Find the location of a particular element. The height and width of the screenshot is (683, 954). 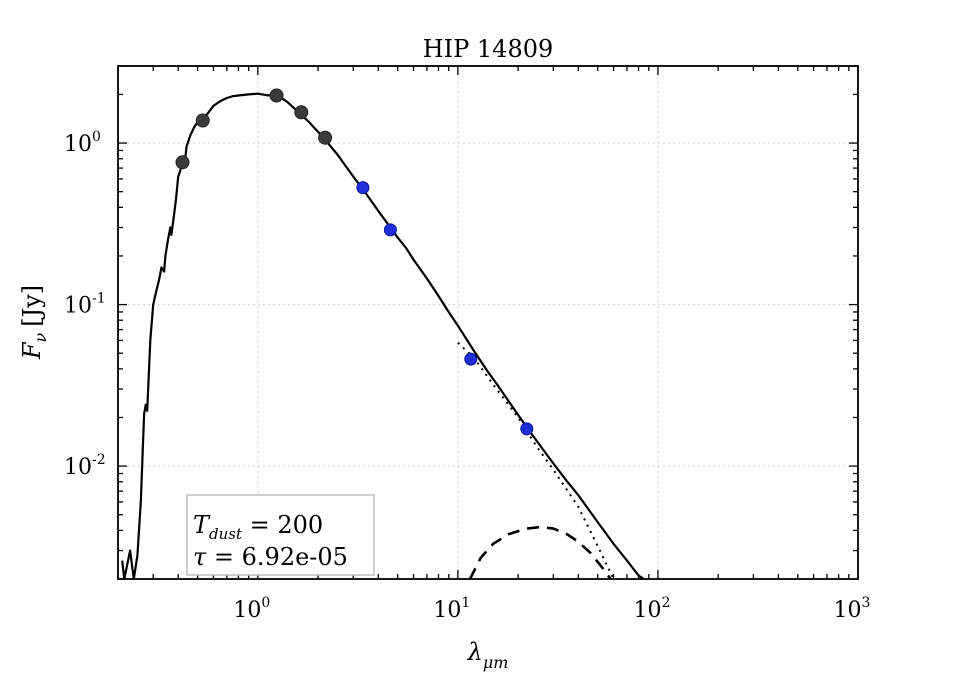

y-axis-label-group: Fν [Jy] is located at coordinates (34, 322).